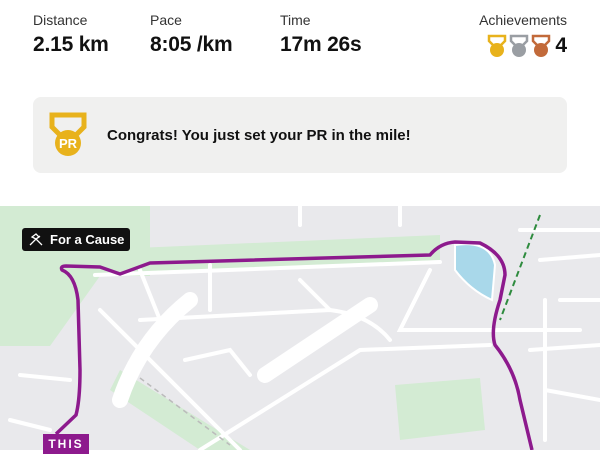 The width and height of the screenshot is (600, 454). I want to click on stat-value: 8:05 /km, so click(191, 44).